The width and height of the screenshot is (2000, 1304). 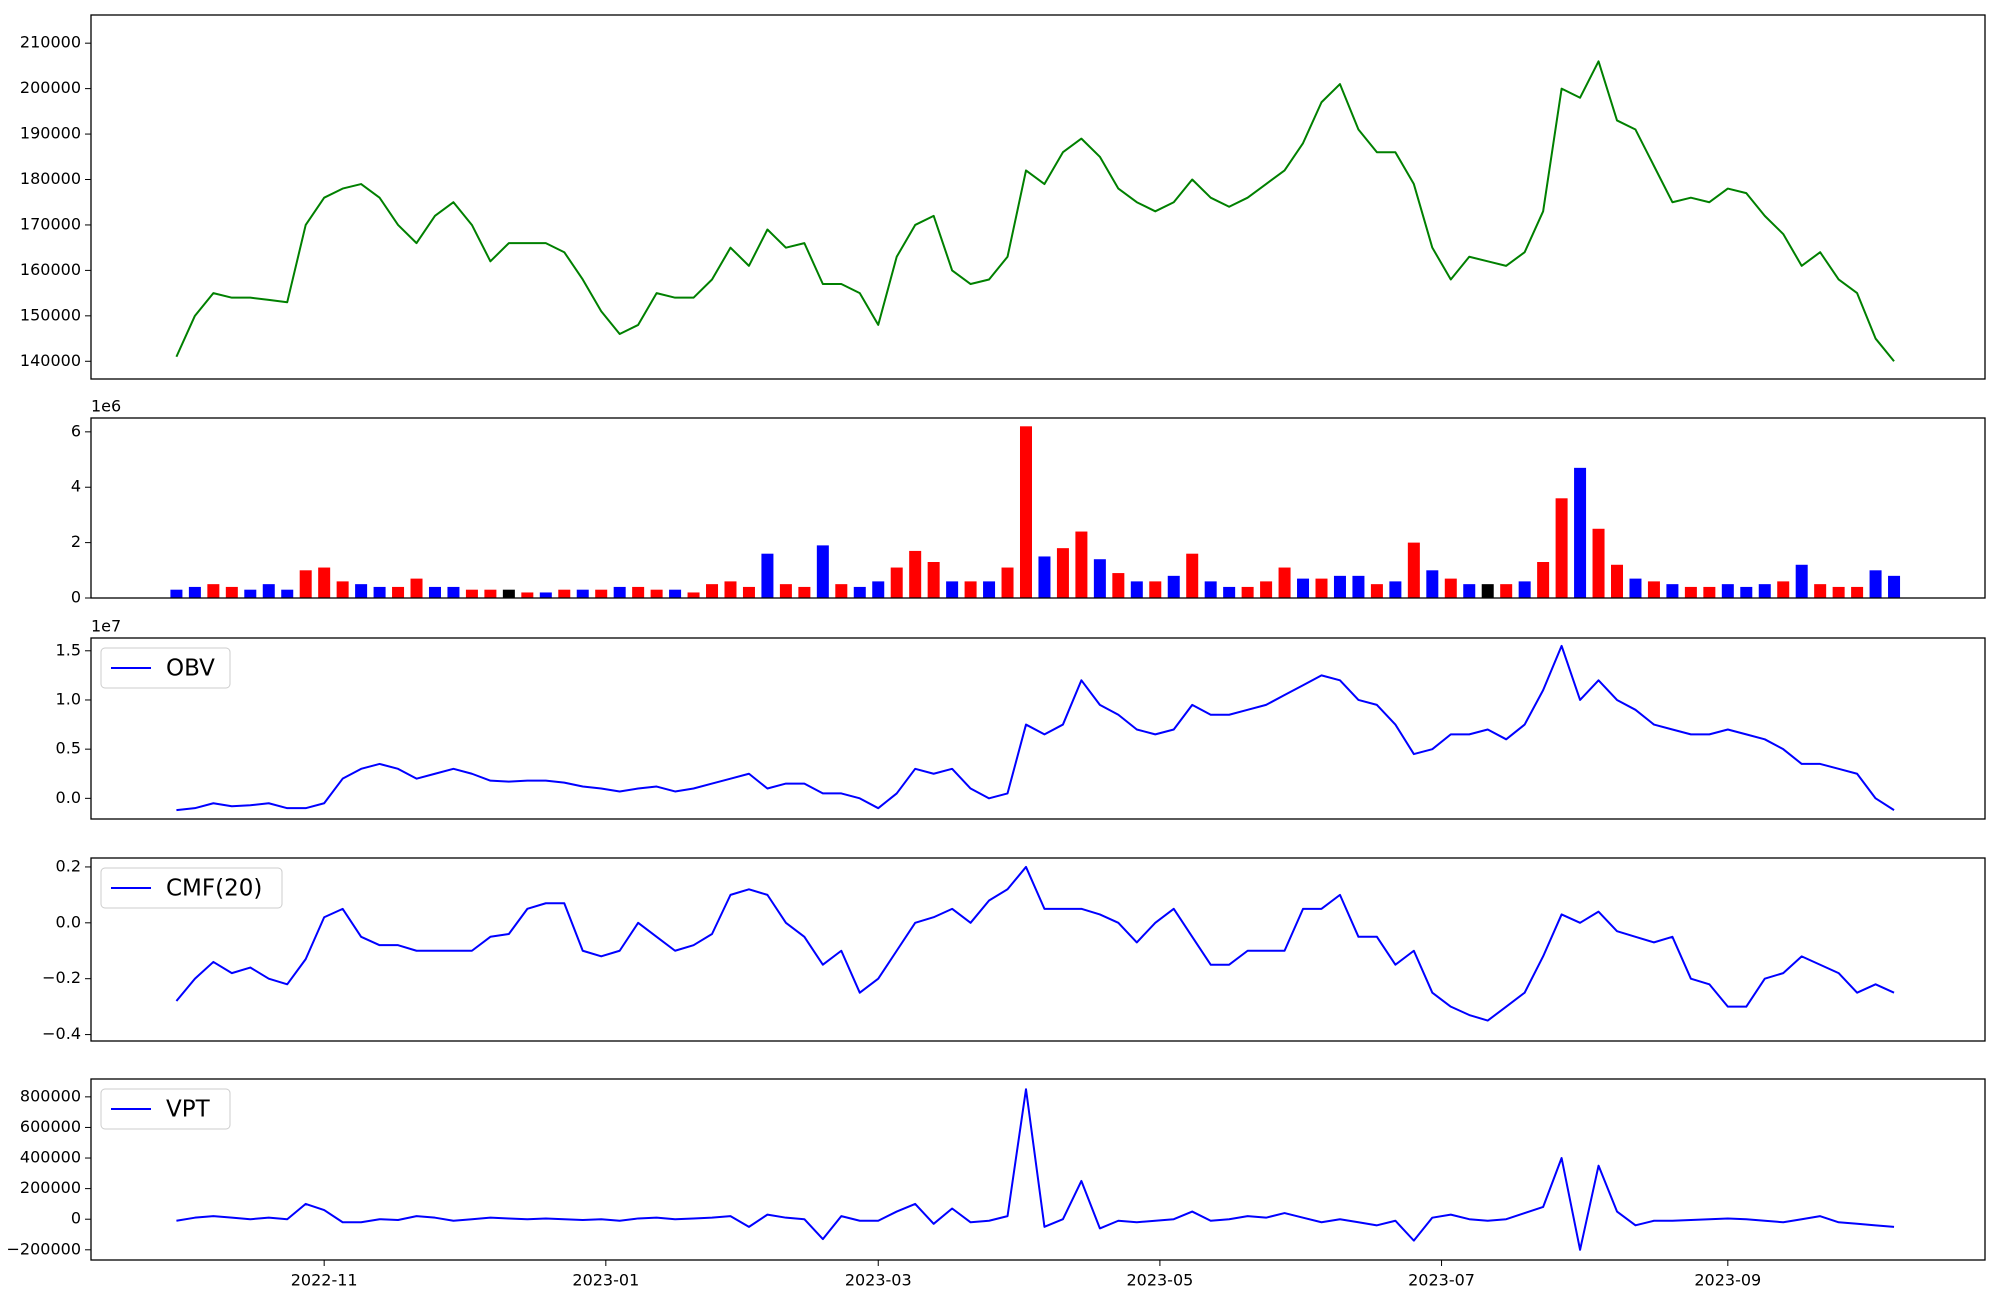 I want to click on y-tick-label: −0.2, so click(x=61, y=977).